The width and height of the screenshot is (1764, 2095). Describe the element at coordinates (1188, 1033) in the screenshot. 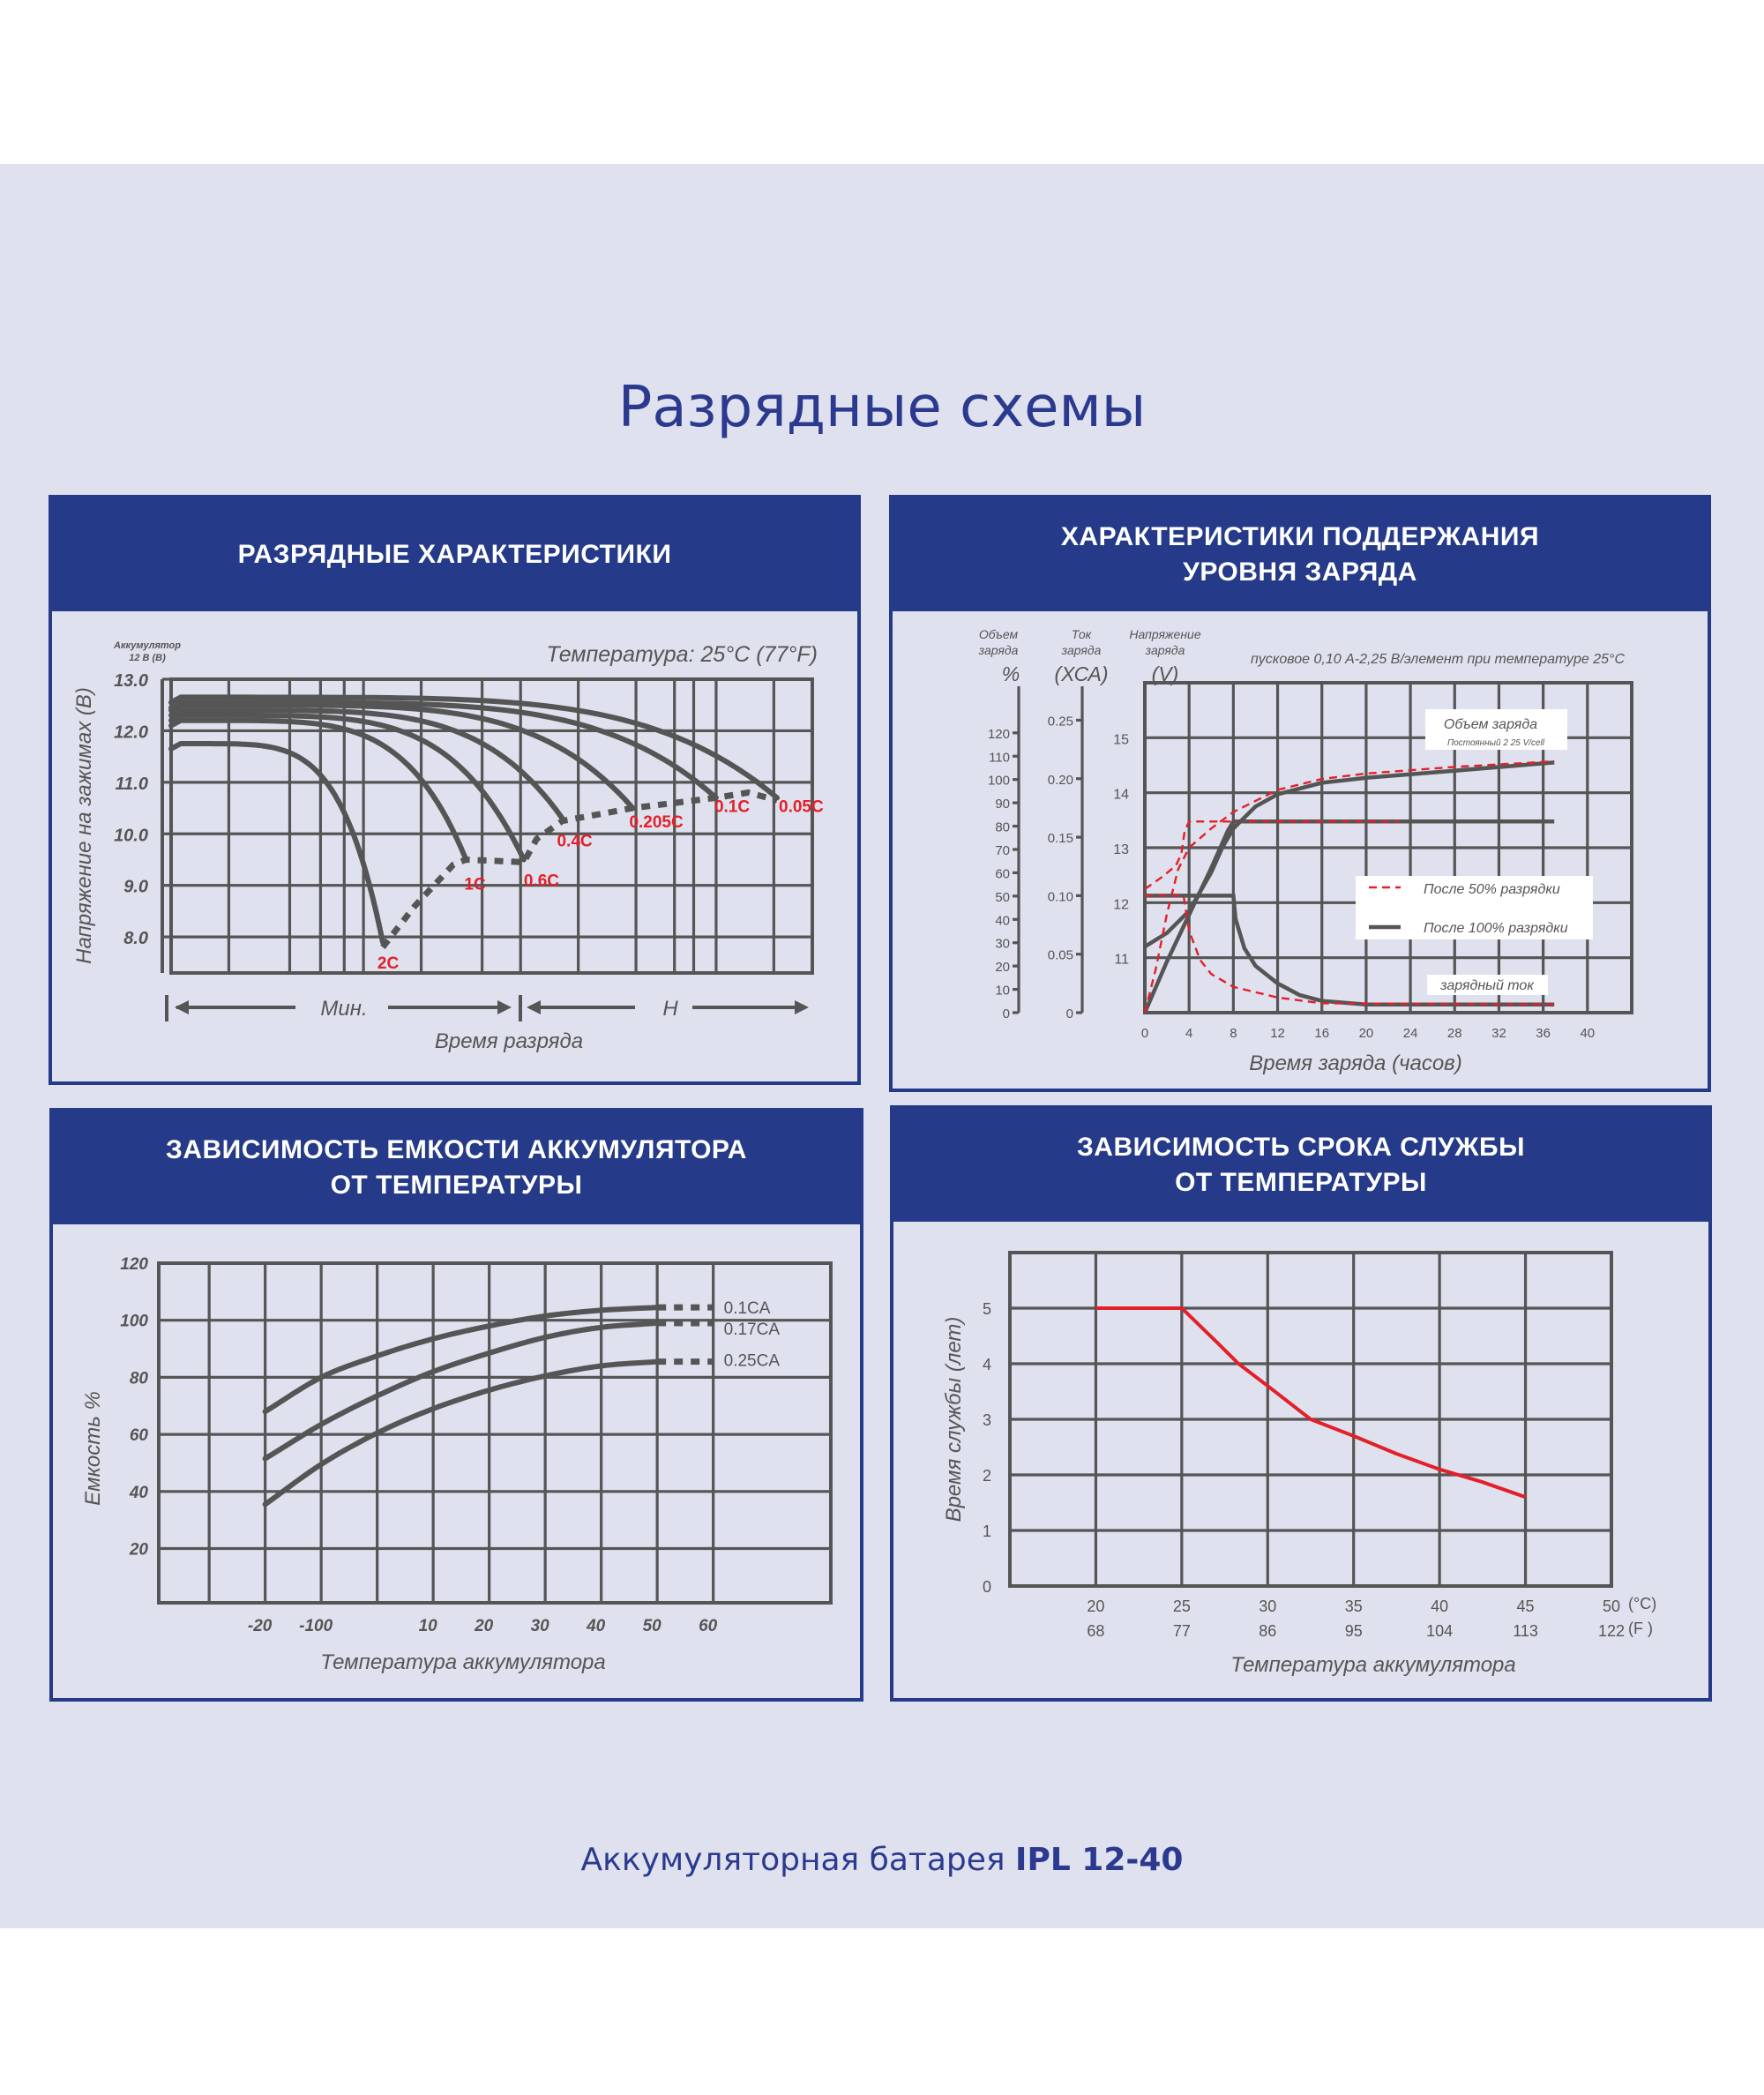

I see `x-tick-label: 4` at that location.